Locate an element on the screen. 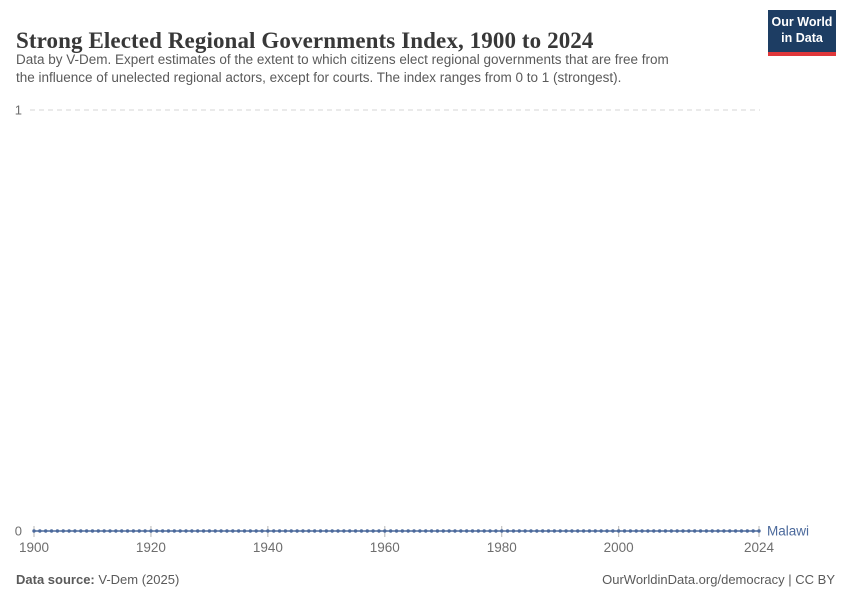 The image size is (850, 600). series-label-malawi: Malawi is located at coordinates (788, 531).